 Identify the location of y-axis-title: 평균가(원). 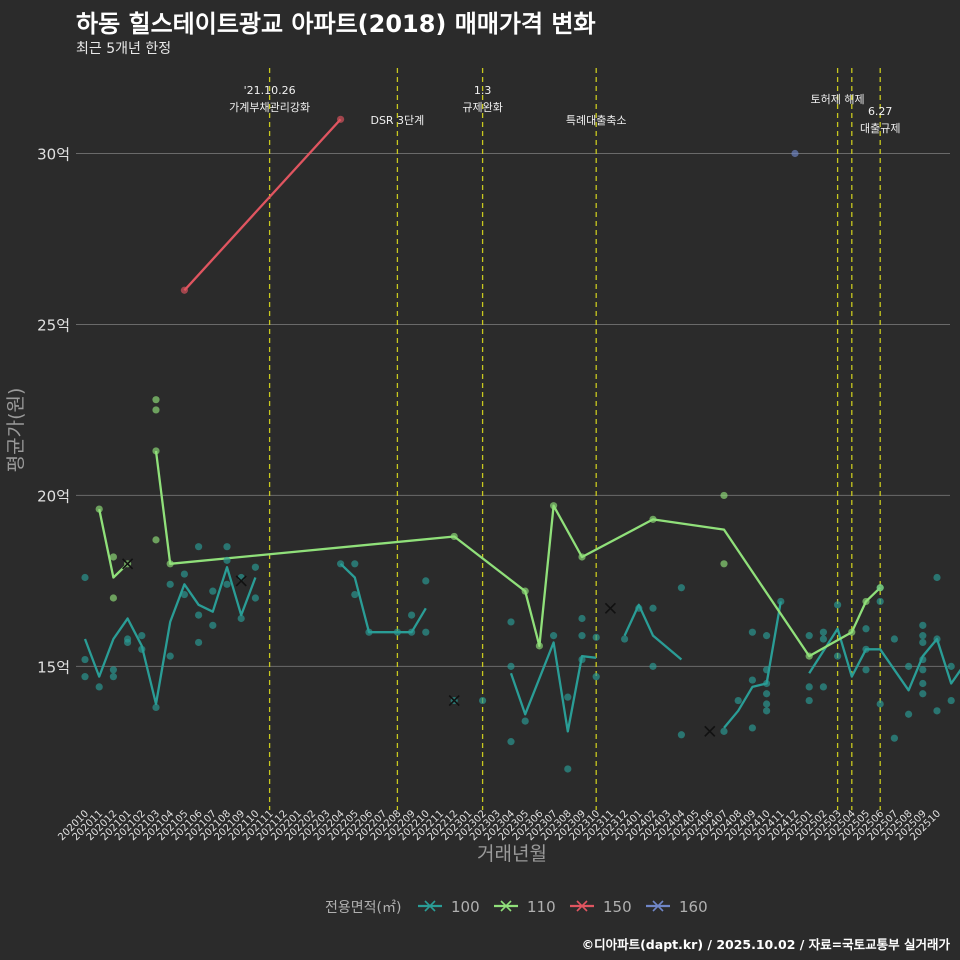
(16, 430).